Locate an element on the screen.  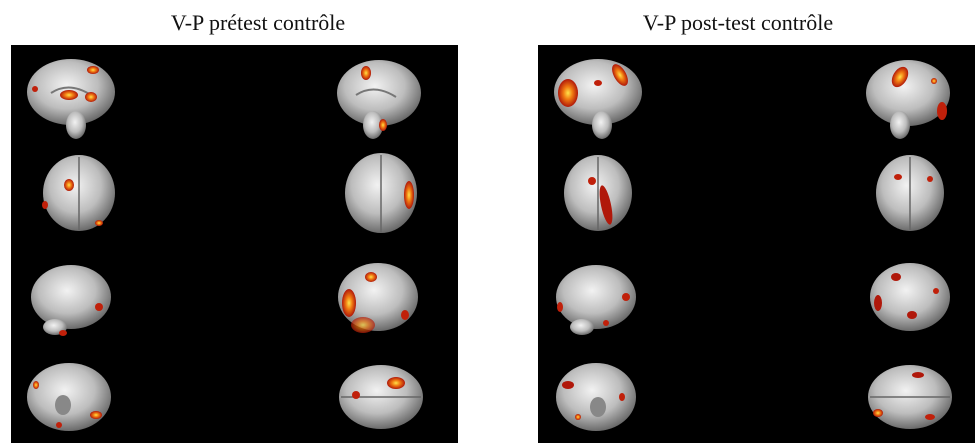
panel-title-posttest: V-P post-test contrôle is located at coordinates (738, 22).